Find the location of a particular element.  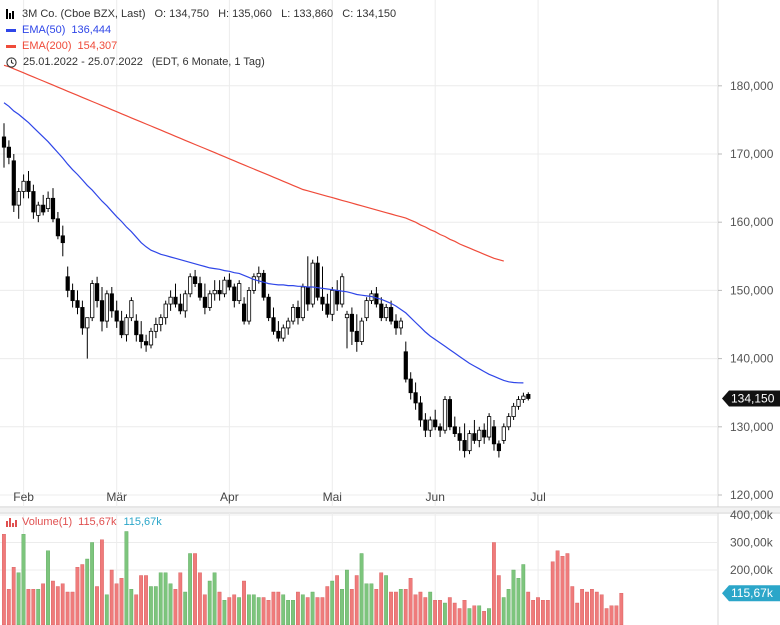

ema50-swatch is located at coordinates (11, 30).